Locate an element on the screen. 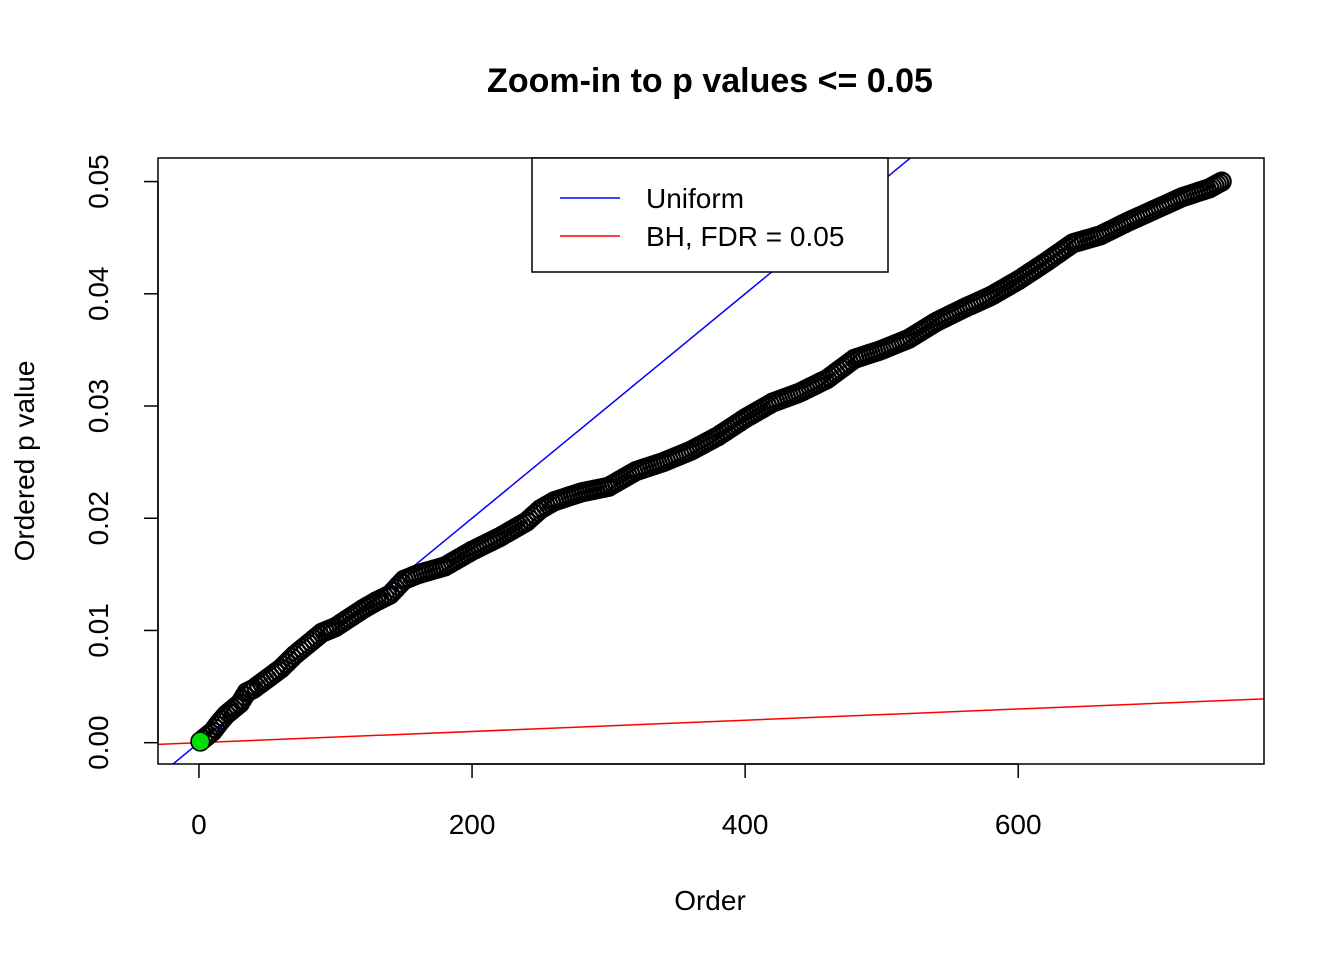 The height and width of the screenshot is (960, 1344). legend: Uniform BH, FDR = 0.05 is located at coordinates (710, 215).